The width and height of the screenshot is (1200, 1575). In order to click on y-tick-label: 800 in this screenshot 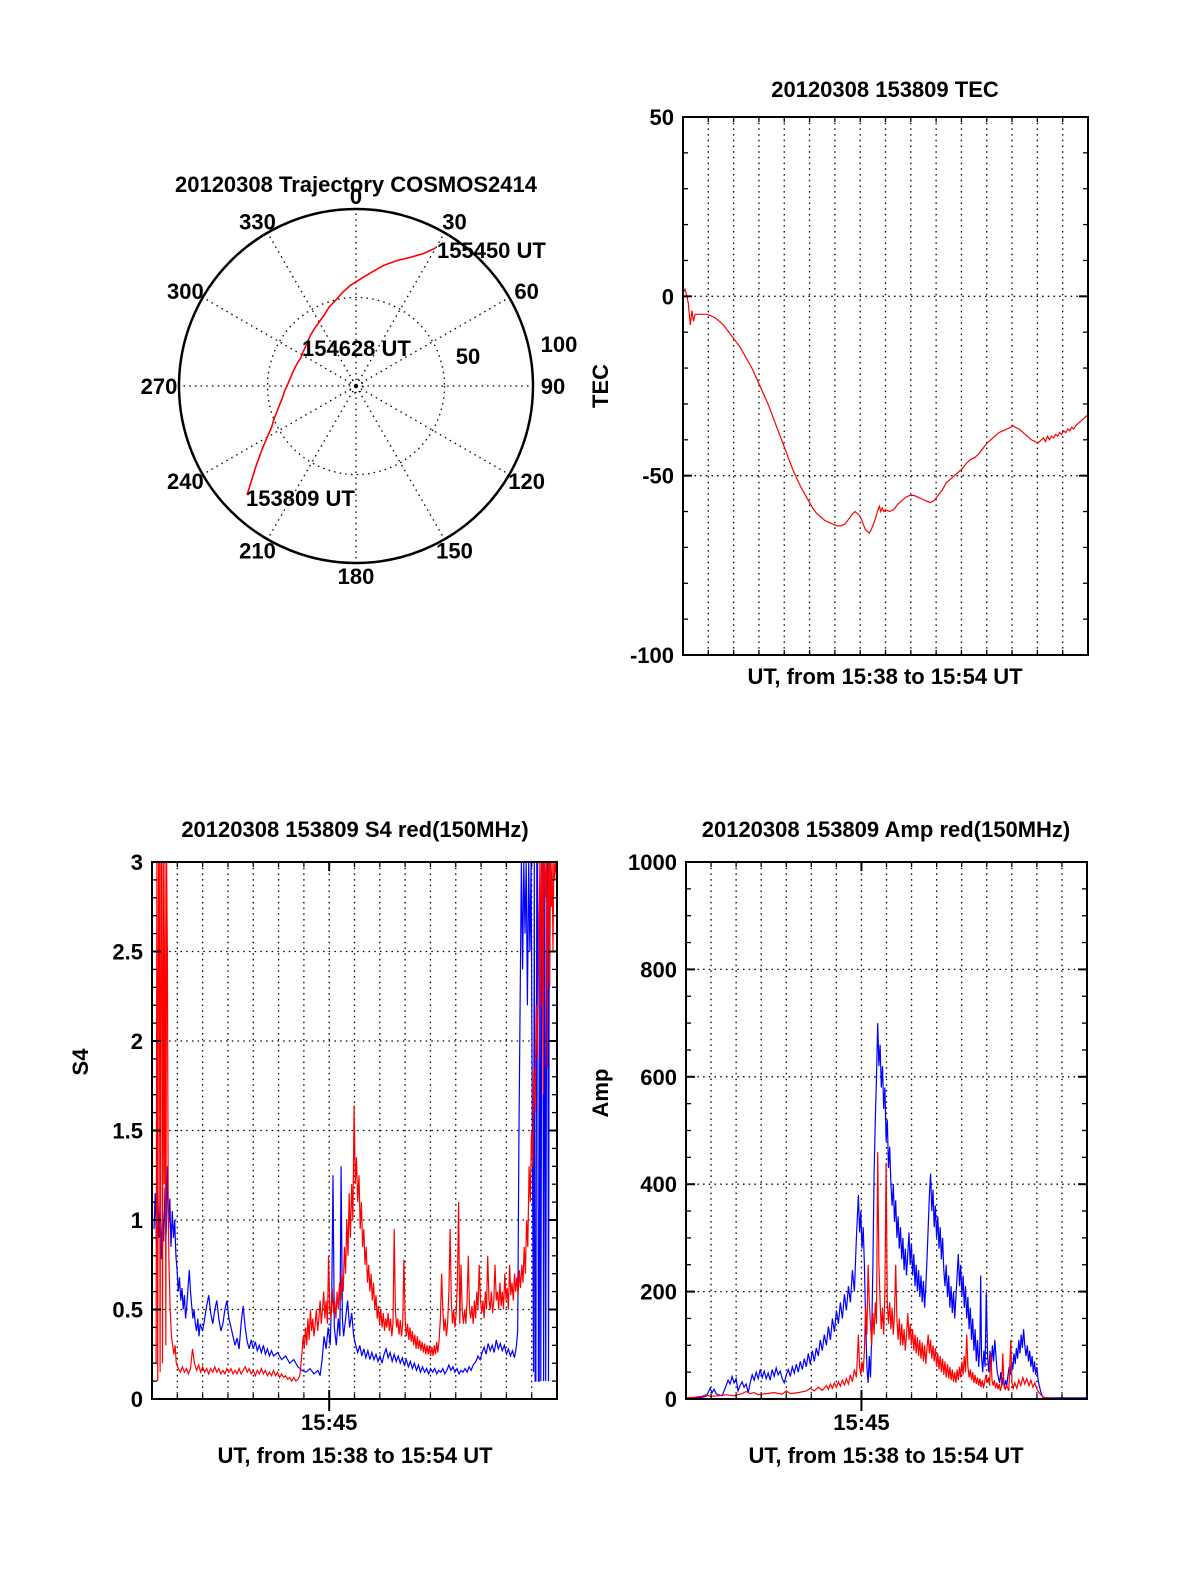, I will do `click(658, 969)`.